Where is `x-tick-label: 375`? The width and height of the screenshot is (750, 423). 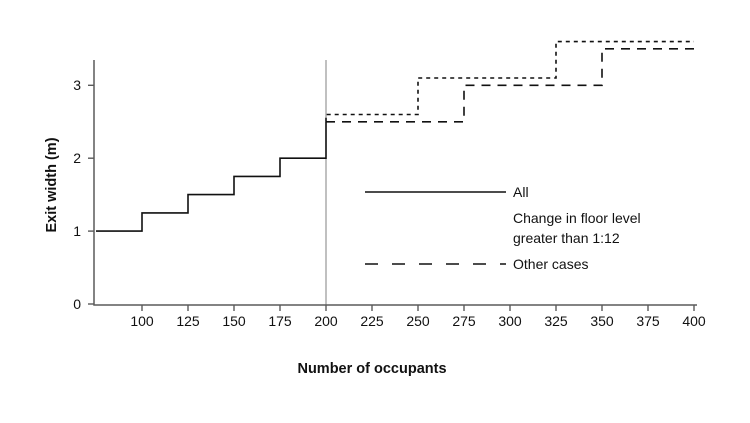
x-tick-label: 375 is located at coordinates (648, 321).